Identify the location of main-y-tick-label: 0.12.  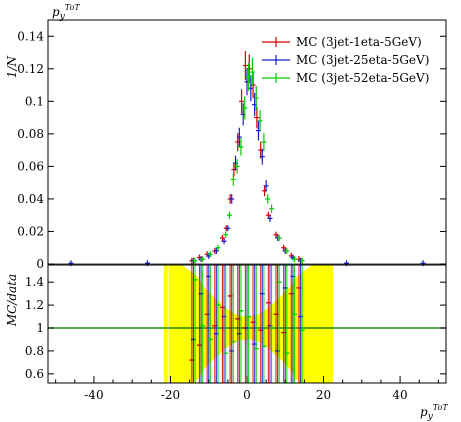
(30, 69).